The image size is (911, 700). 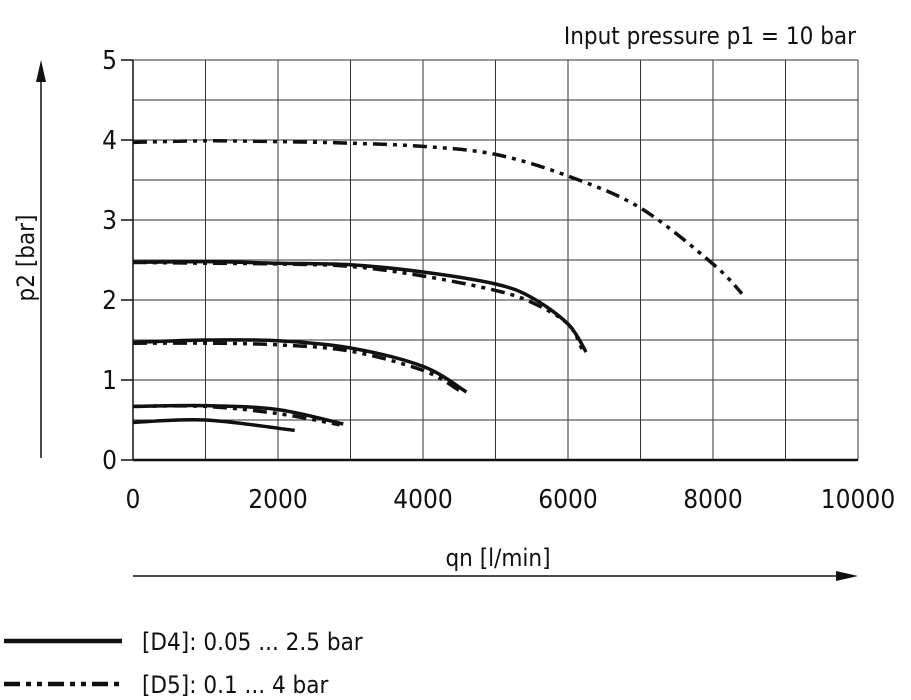 What do you see at coordinates (568, 500) in the screenshot?
I see `x-tick-label: 6000` at bounding box center [568, 500].